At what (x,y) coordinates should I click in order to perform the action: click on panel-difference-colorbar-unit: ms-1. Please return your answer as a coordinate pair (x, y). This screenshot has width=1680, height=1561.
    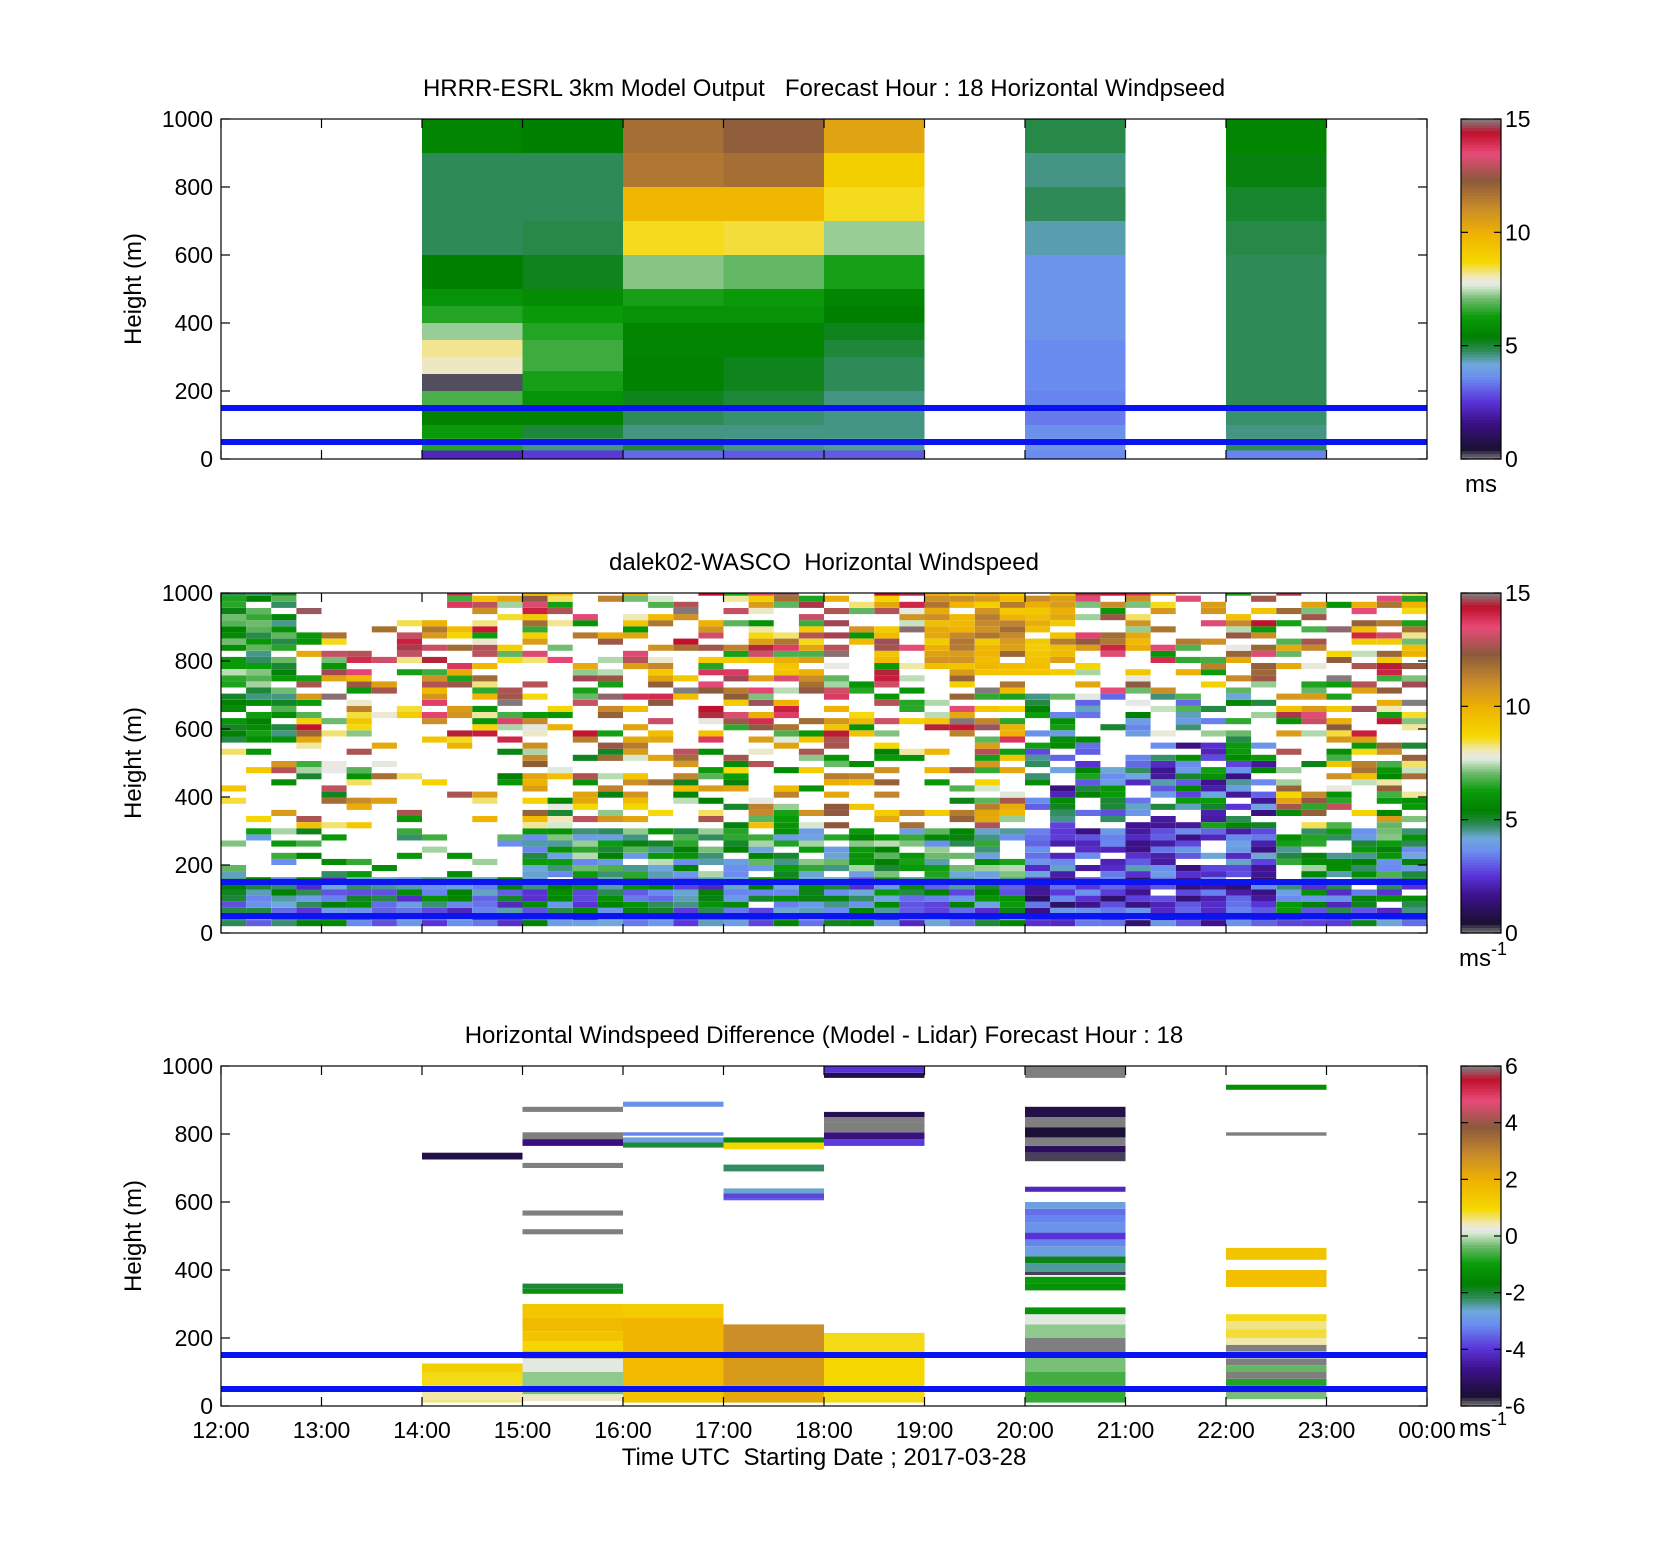
    Looking at the image, I should click on (1483, 1425).